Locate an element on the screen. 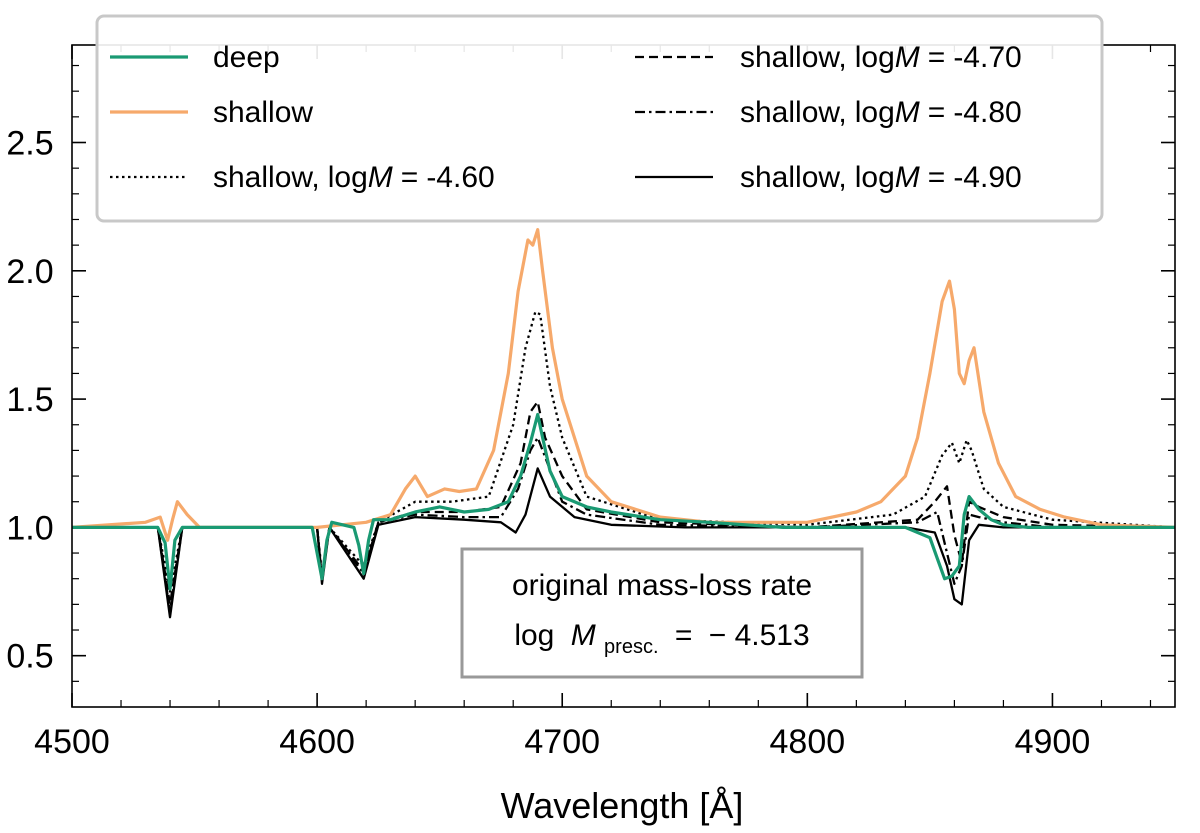 The height and width of the screenshot is (833, 1200). x-tick-label-4900: 4900 is located at coordinates (1053, 742).